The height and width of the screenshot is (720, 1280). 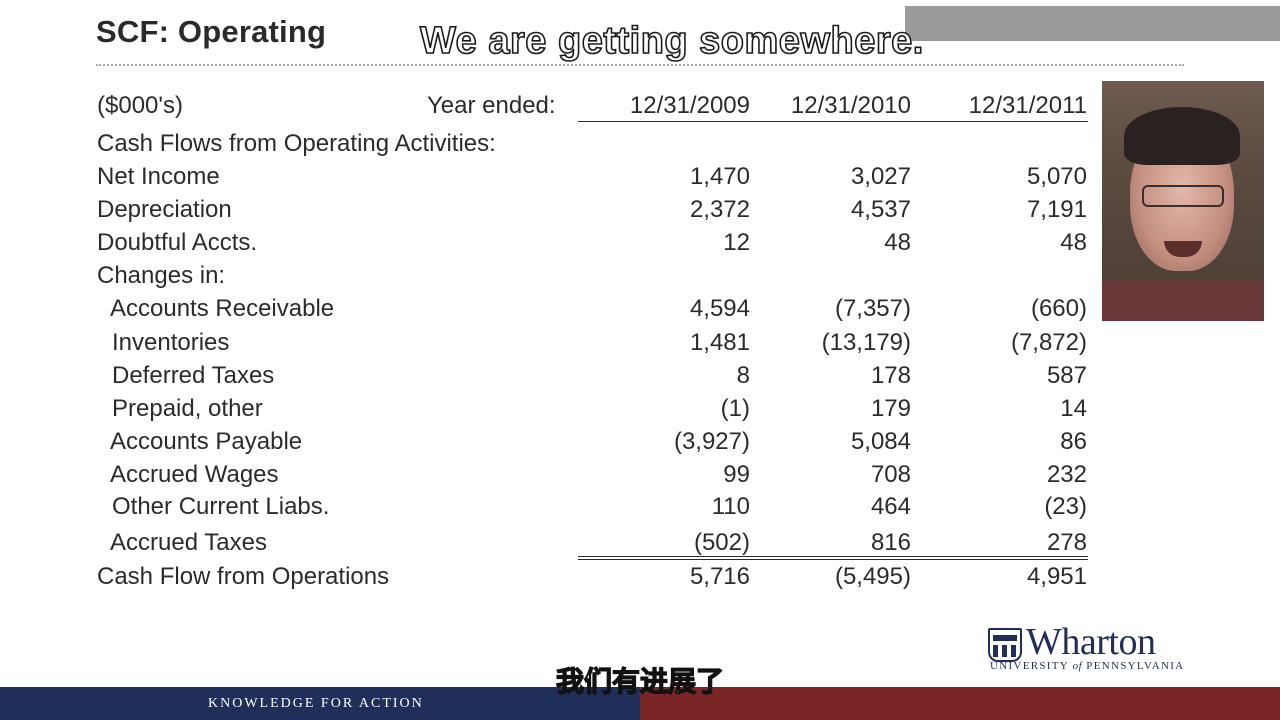 What do you see at coordinates (730, 506) in the screenshot?
I see `cell-2009: 110` at bounding box center [730, 506].